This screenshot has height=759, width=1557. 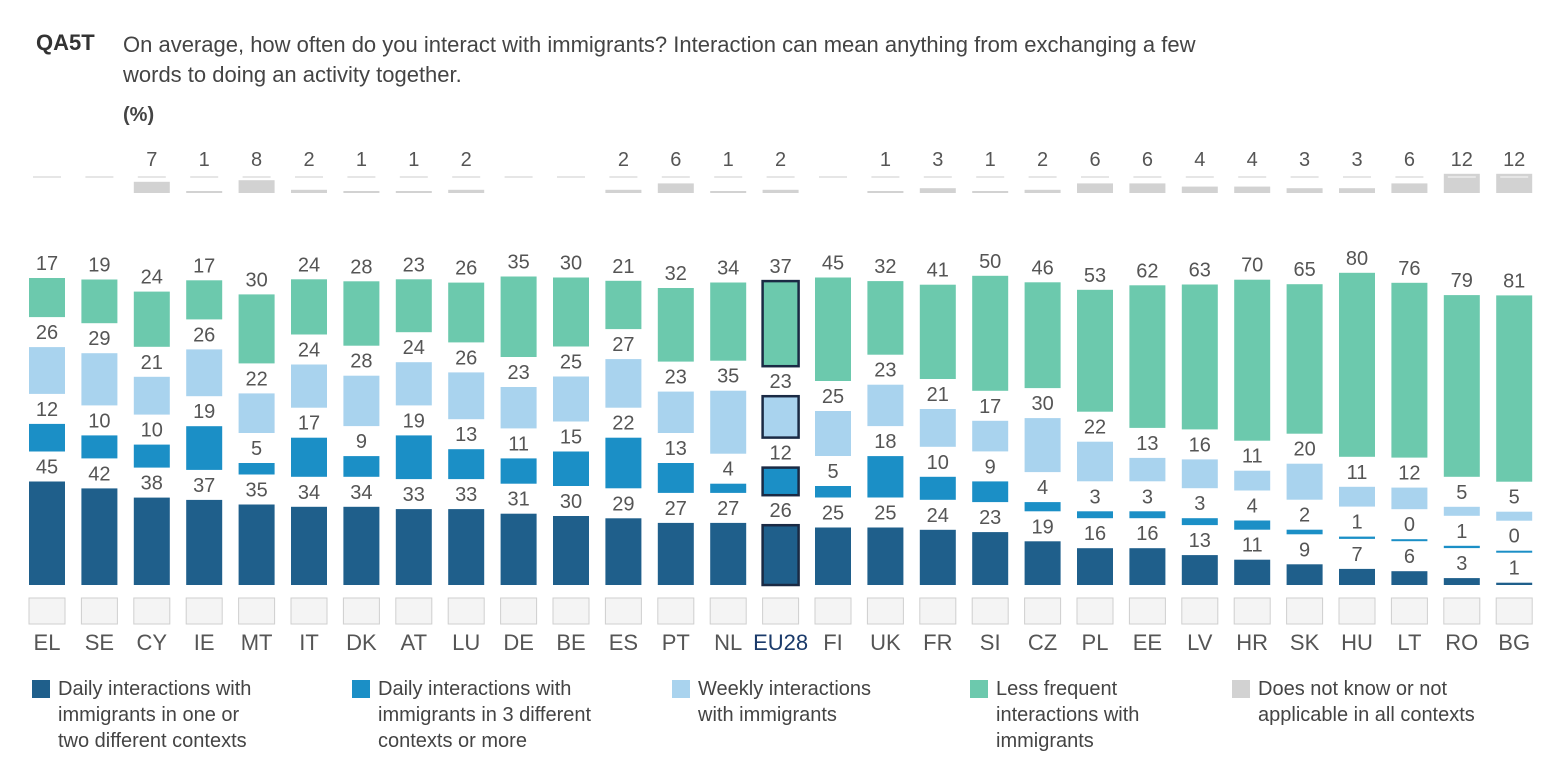 What do you see at coordinates (623, 160) in the screenshot?
I see `value-label-ES-series-4: 2` at bounding box center [623, 160].